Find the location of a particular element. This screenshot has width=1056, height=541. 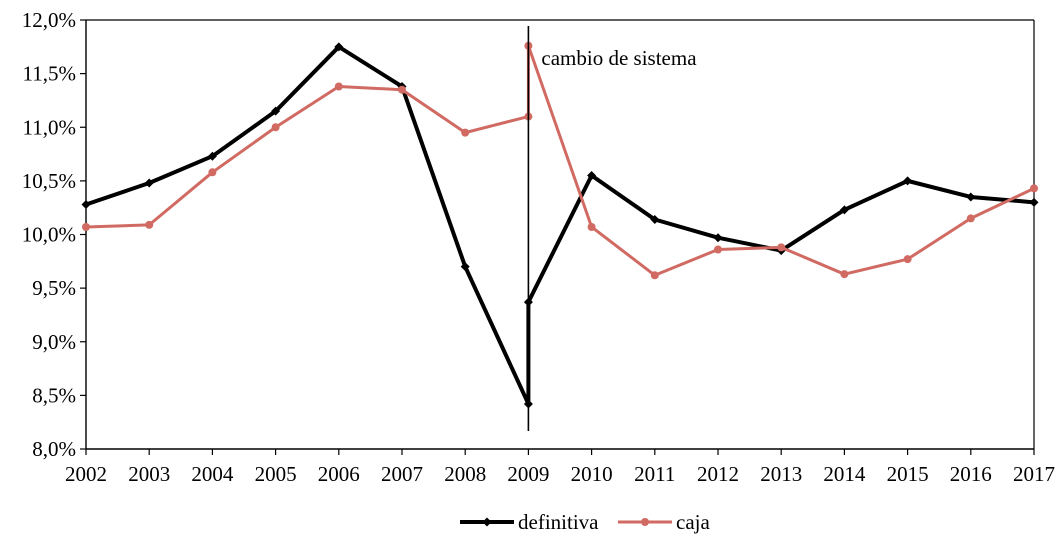

x-tick-label: 2008 is located at coordinates (465, 474).